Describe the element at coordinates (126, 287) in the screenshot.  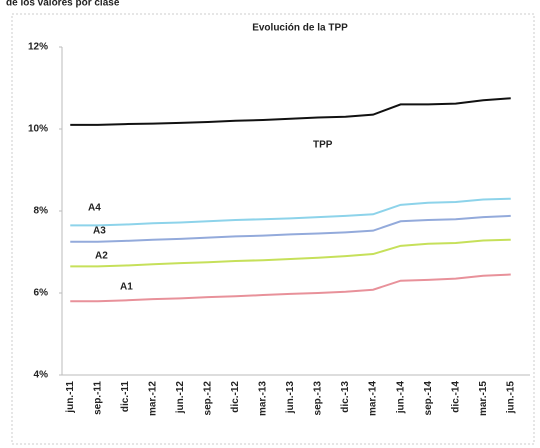
I see `series-label: A1` at that location.